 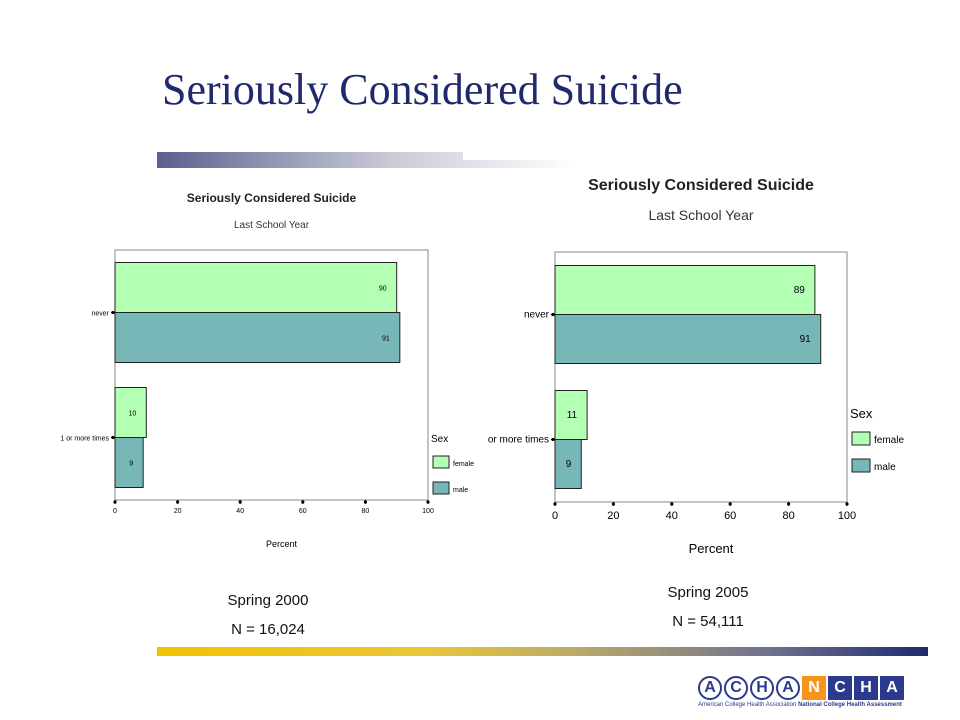 What do you see at coordinates (840, 688) in the screenshot?
I see `logo-box-c: C` at bounding box center [840, 688].